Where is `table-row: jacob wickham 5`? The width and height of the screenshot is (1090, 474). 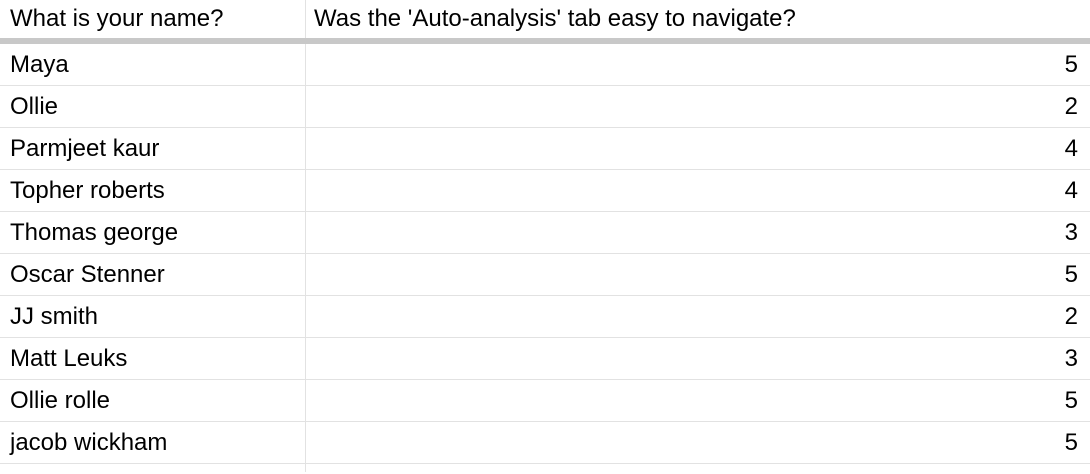
table-row: jacob wickham 5 is located at coordinates (545, 443).